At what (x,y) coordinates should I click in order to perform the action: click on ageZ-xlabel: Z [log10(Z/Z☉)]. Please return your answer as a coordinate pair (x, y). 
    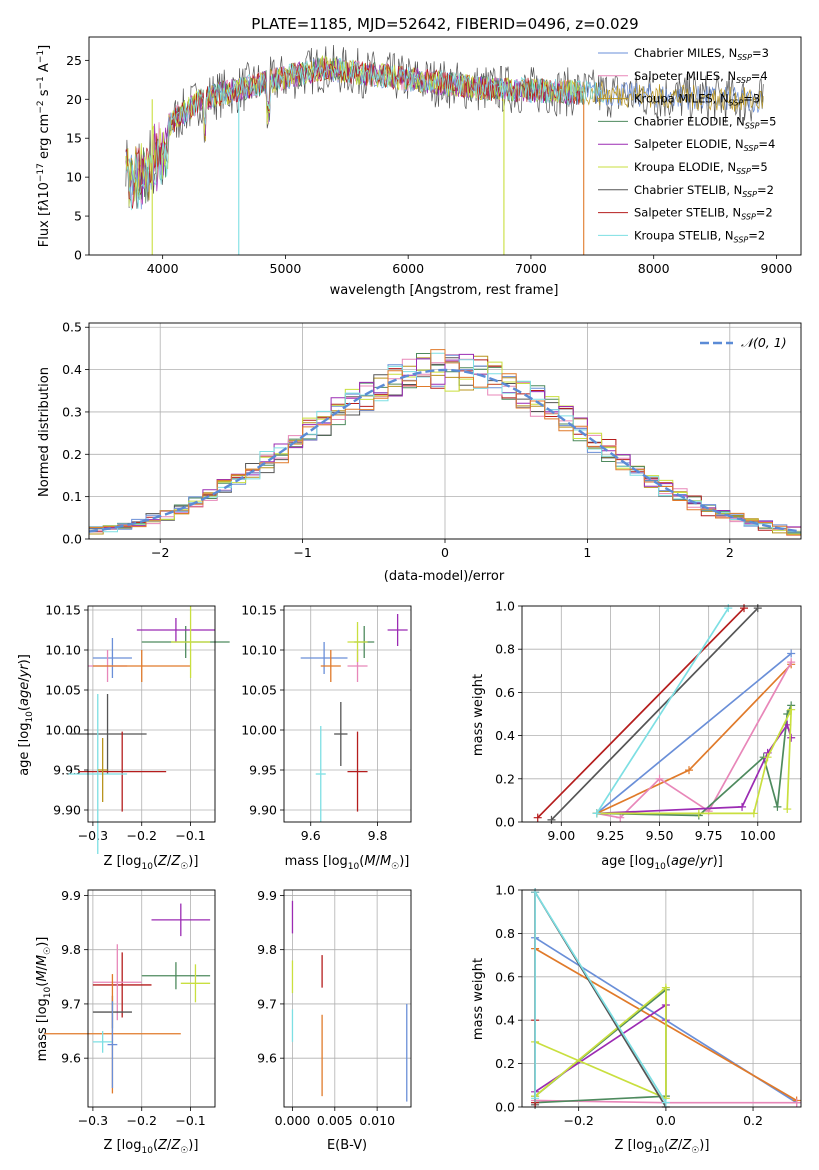
    Looking at the image, I should click on (151, 863).